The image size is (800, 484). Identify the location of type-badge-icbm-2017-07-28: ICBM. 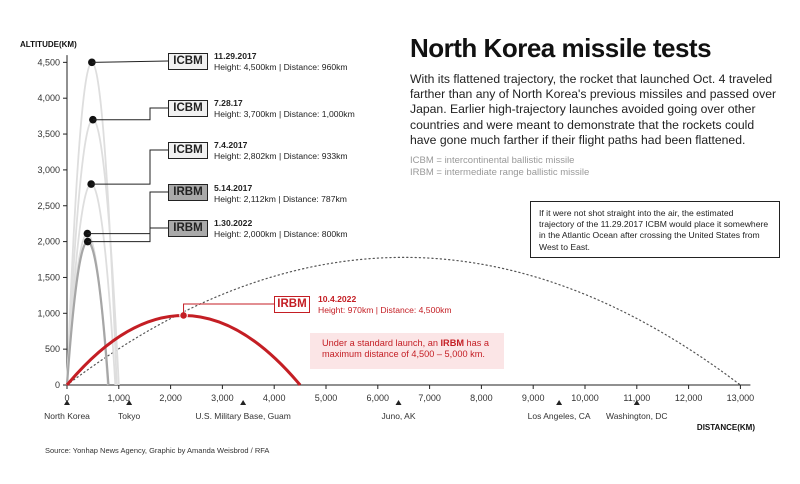
(188, 108).